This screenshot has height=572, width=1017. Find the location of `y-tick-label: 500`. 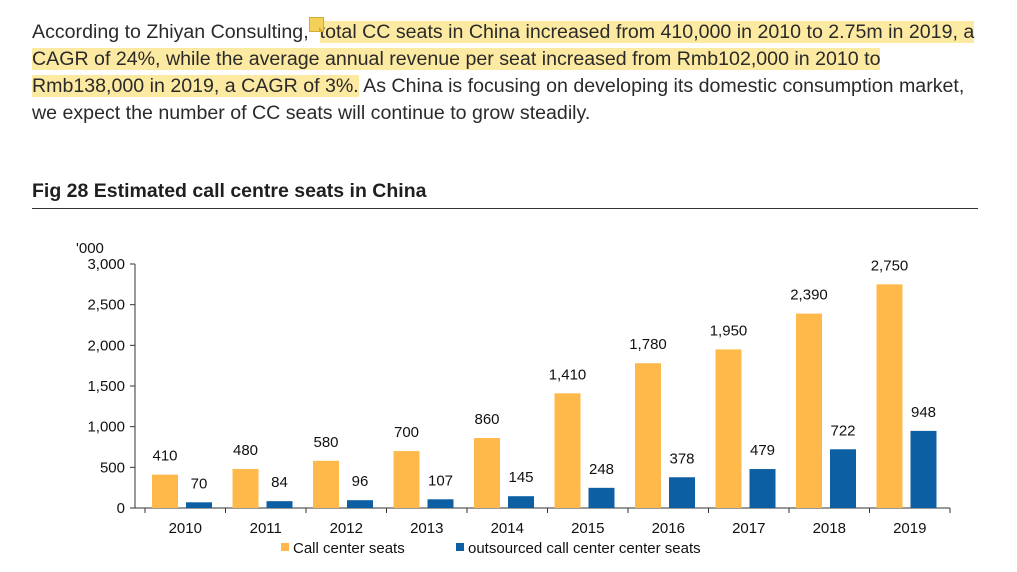

y-tick-label: 500 is located at coordinates (112, 467).